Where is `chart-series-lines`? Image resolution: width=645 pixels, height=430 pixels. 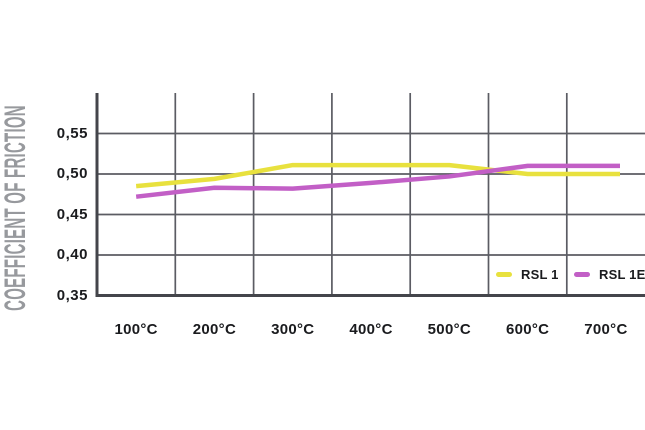 chart-series-lines is located at coordinates (377, 180).